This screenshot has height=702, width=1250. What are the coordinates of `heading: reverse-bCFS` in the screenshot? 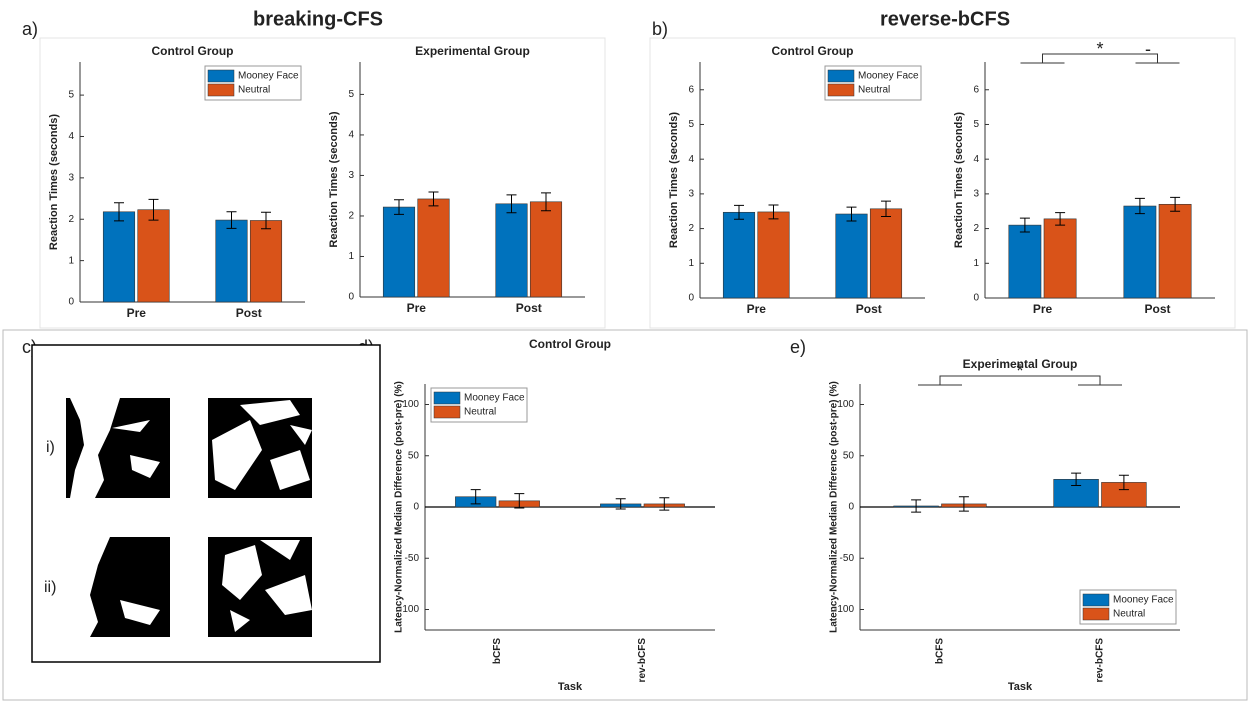 It's located at (945, 19).